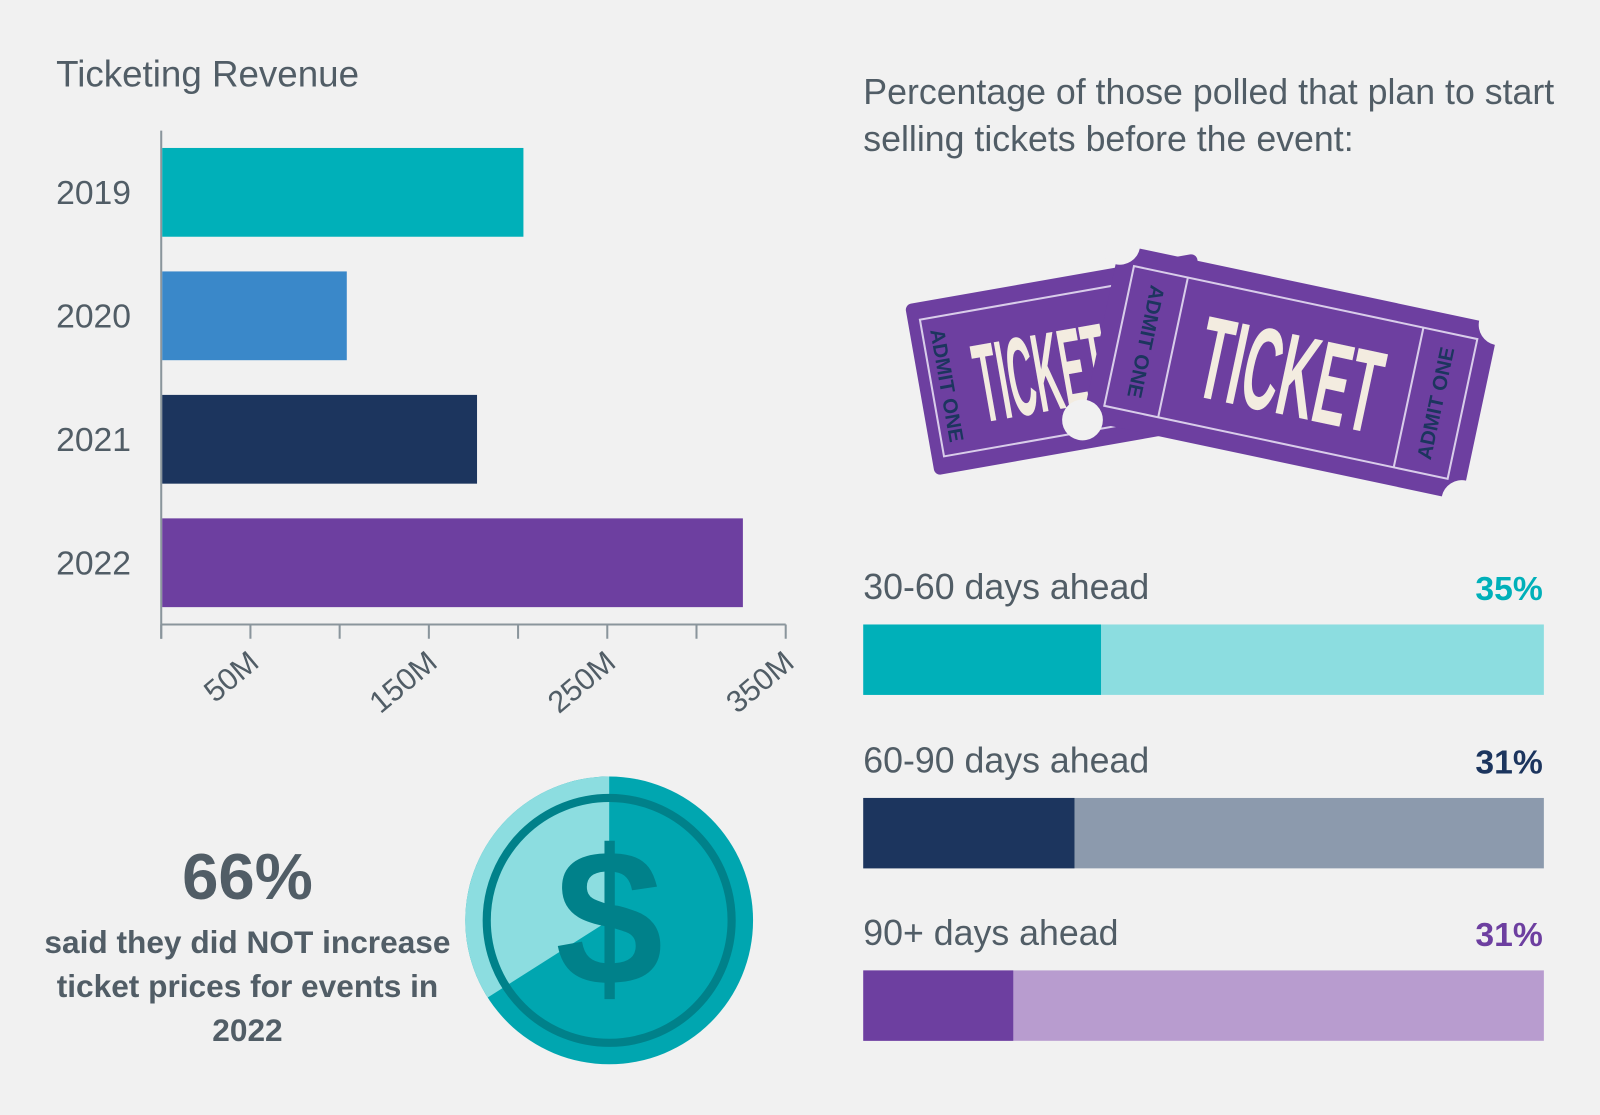 The height and width of the screenshot is (1115, 1600). Describe the element at coordinates (760, 682) in the screenshot. I see `x-tick-label: 350M` at that location.